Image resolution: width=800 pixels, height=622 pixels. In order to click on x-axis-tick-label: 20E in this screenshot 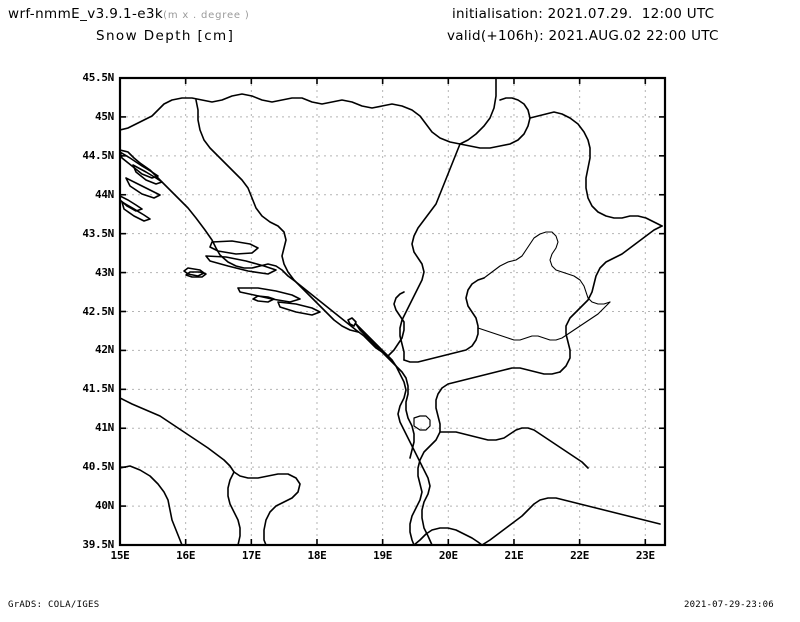, I will do `click(448, 555)`.